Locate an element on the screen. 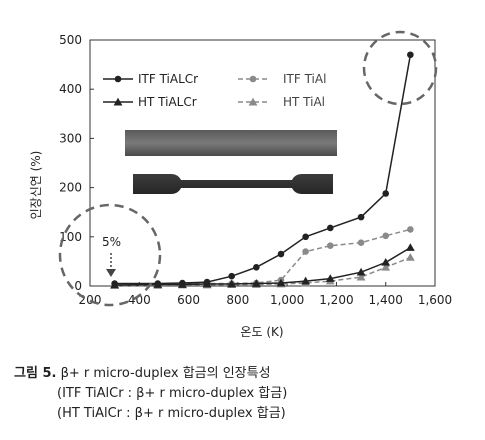 The image size is (485, 440). legend: ITF TiALCr ITF TiAl HT TiALCr HT TiAl is located at coordinates (214, 90).